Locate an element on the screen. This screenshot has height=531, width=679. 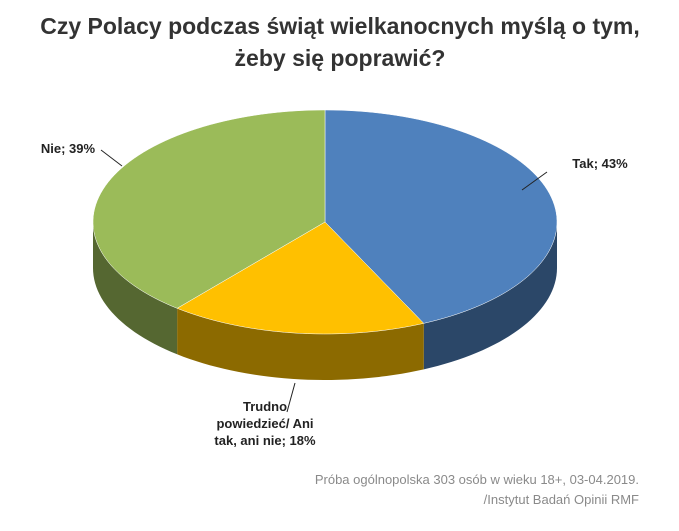
data-label: Nie; 39% is located at coordinates (68, 148).